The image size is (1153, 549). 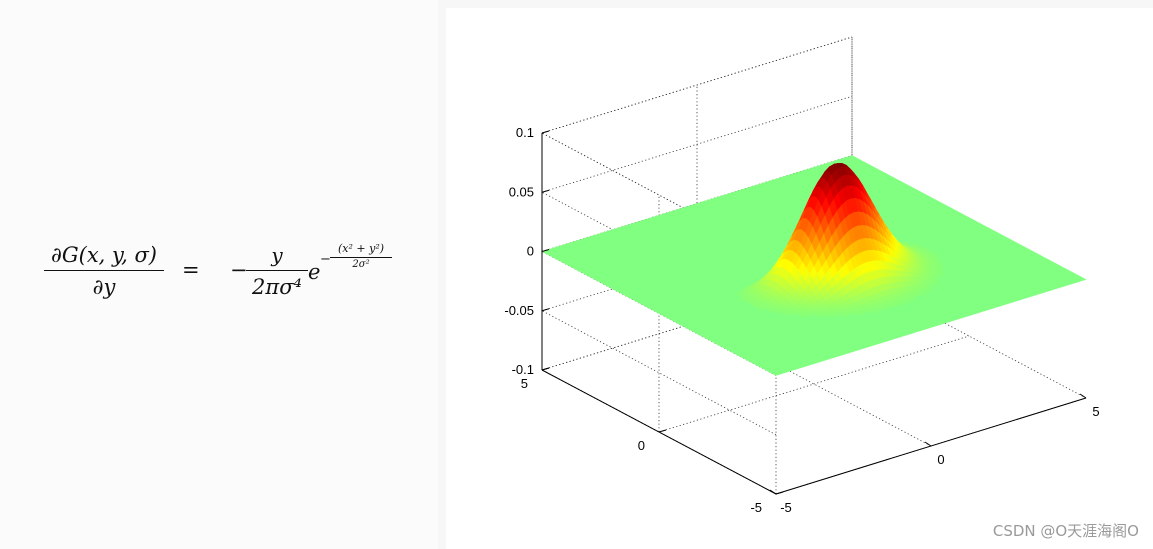 I want to click on rhs-numerator: y, so click(x=277, y=255).